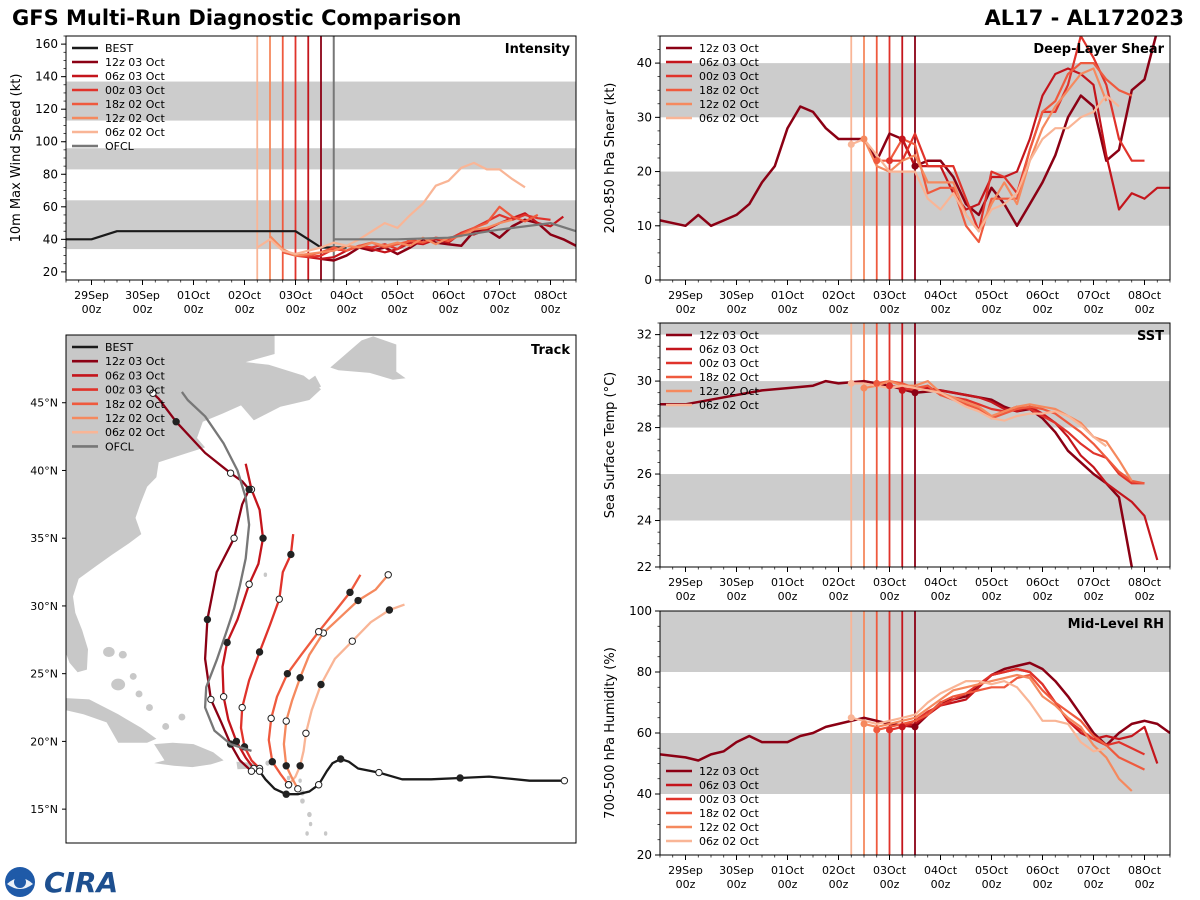  Describe the element at coordinates (44, 538) in the screenshot. I see `lat-tick-label: 35°N` at that location.